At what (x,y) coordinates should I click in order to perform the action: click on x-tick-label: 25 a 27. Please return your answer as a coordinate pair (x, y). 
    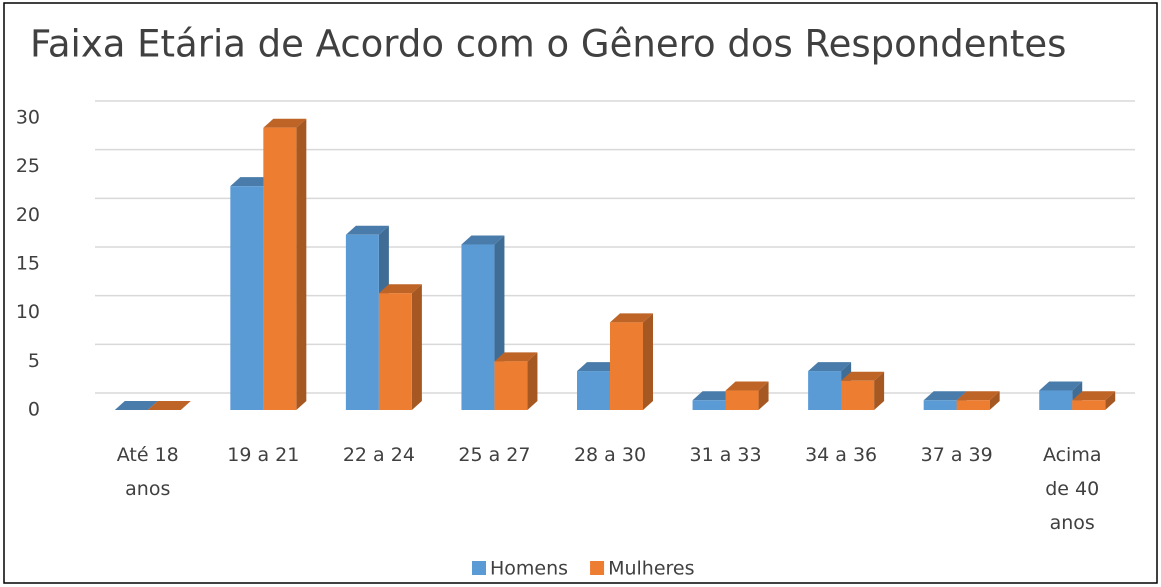
    Looking at the image, I should click on (494, 455).